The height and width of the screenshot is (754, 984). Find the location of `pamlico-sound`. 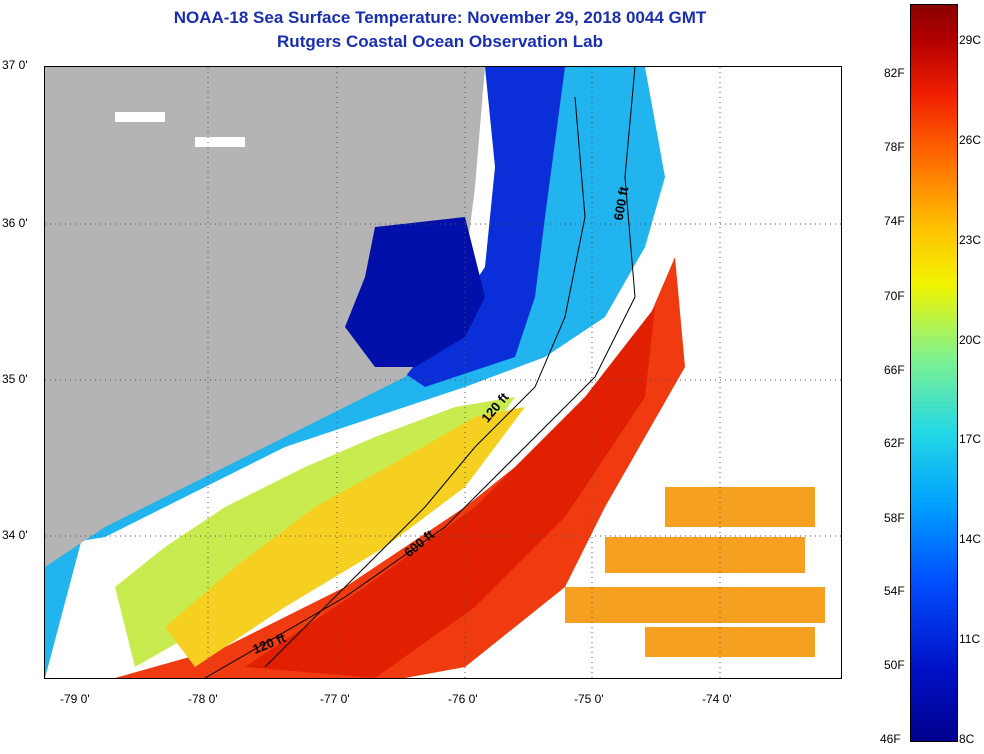

pamlico-sound is located at coordinates (415, 292).